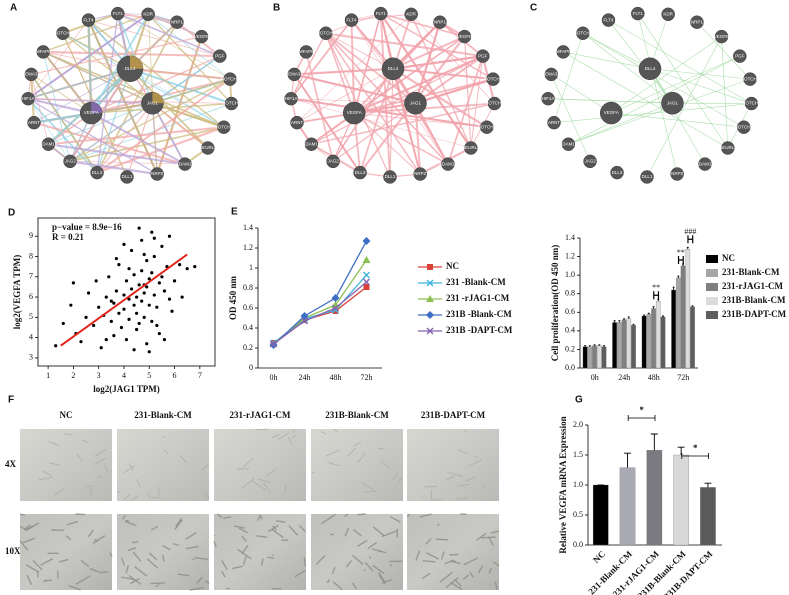  What do you see at coordinates (31, 336) in the screenshot?
I see `y-tick-label: 4` at bounding box center [31, 336].